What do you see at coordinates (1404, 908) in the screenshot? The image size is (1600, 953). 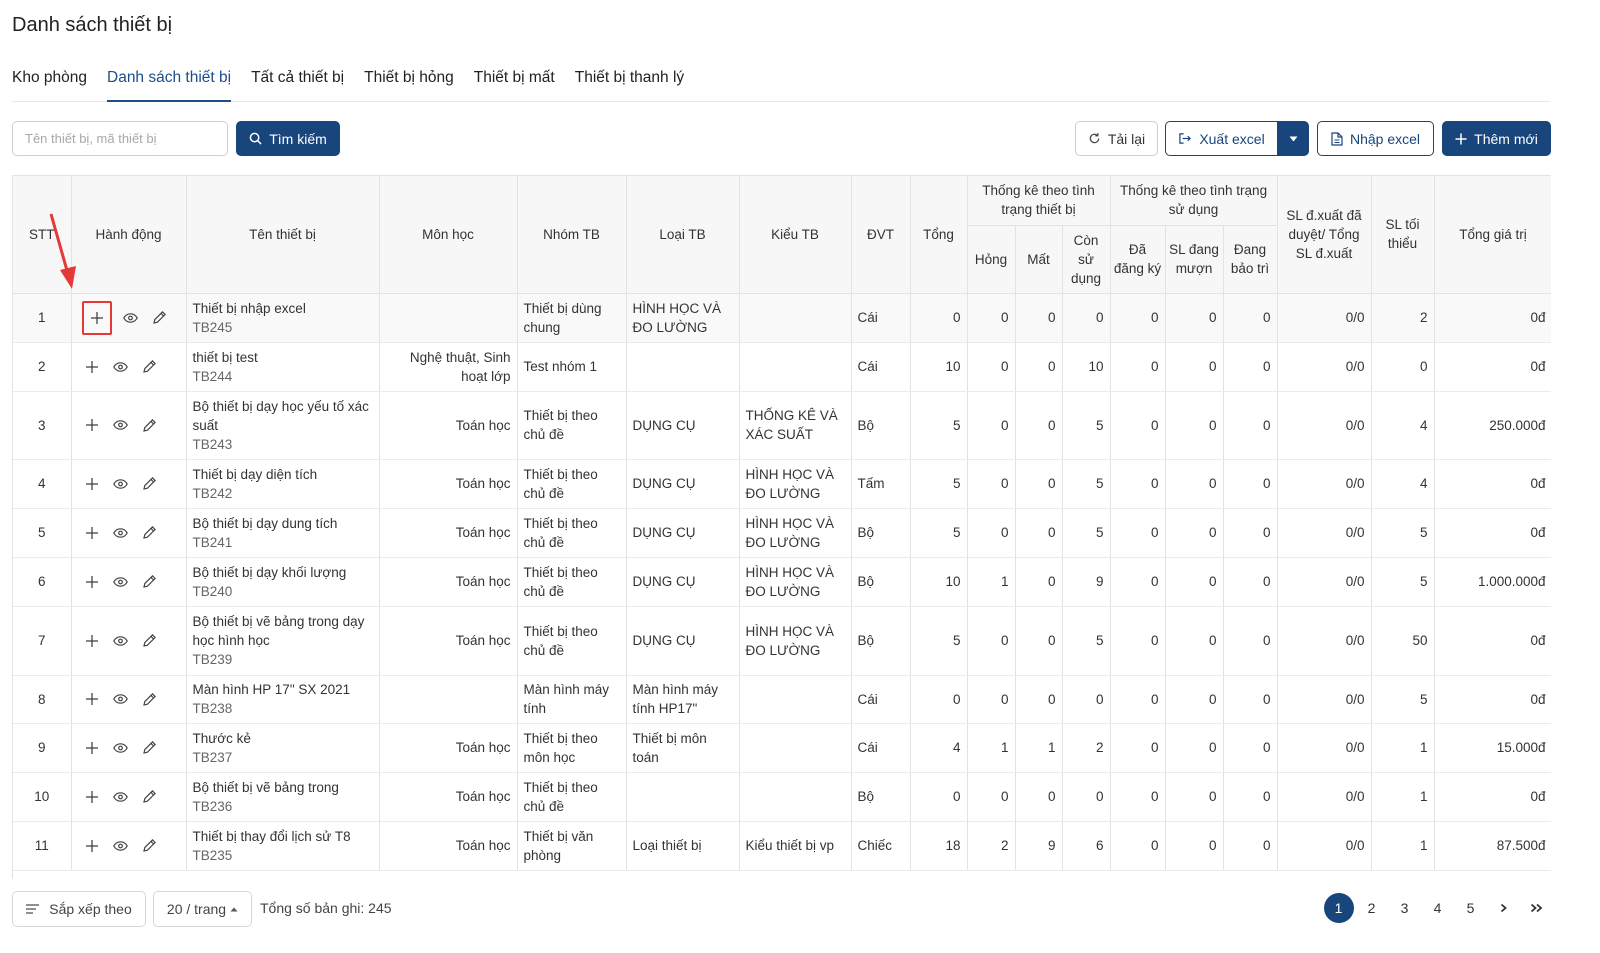 I see `page-3: 3` at bounding box center [1404, 908].